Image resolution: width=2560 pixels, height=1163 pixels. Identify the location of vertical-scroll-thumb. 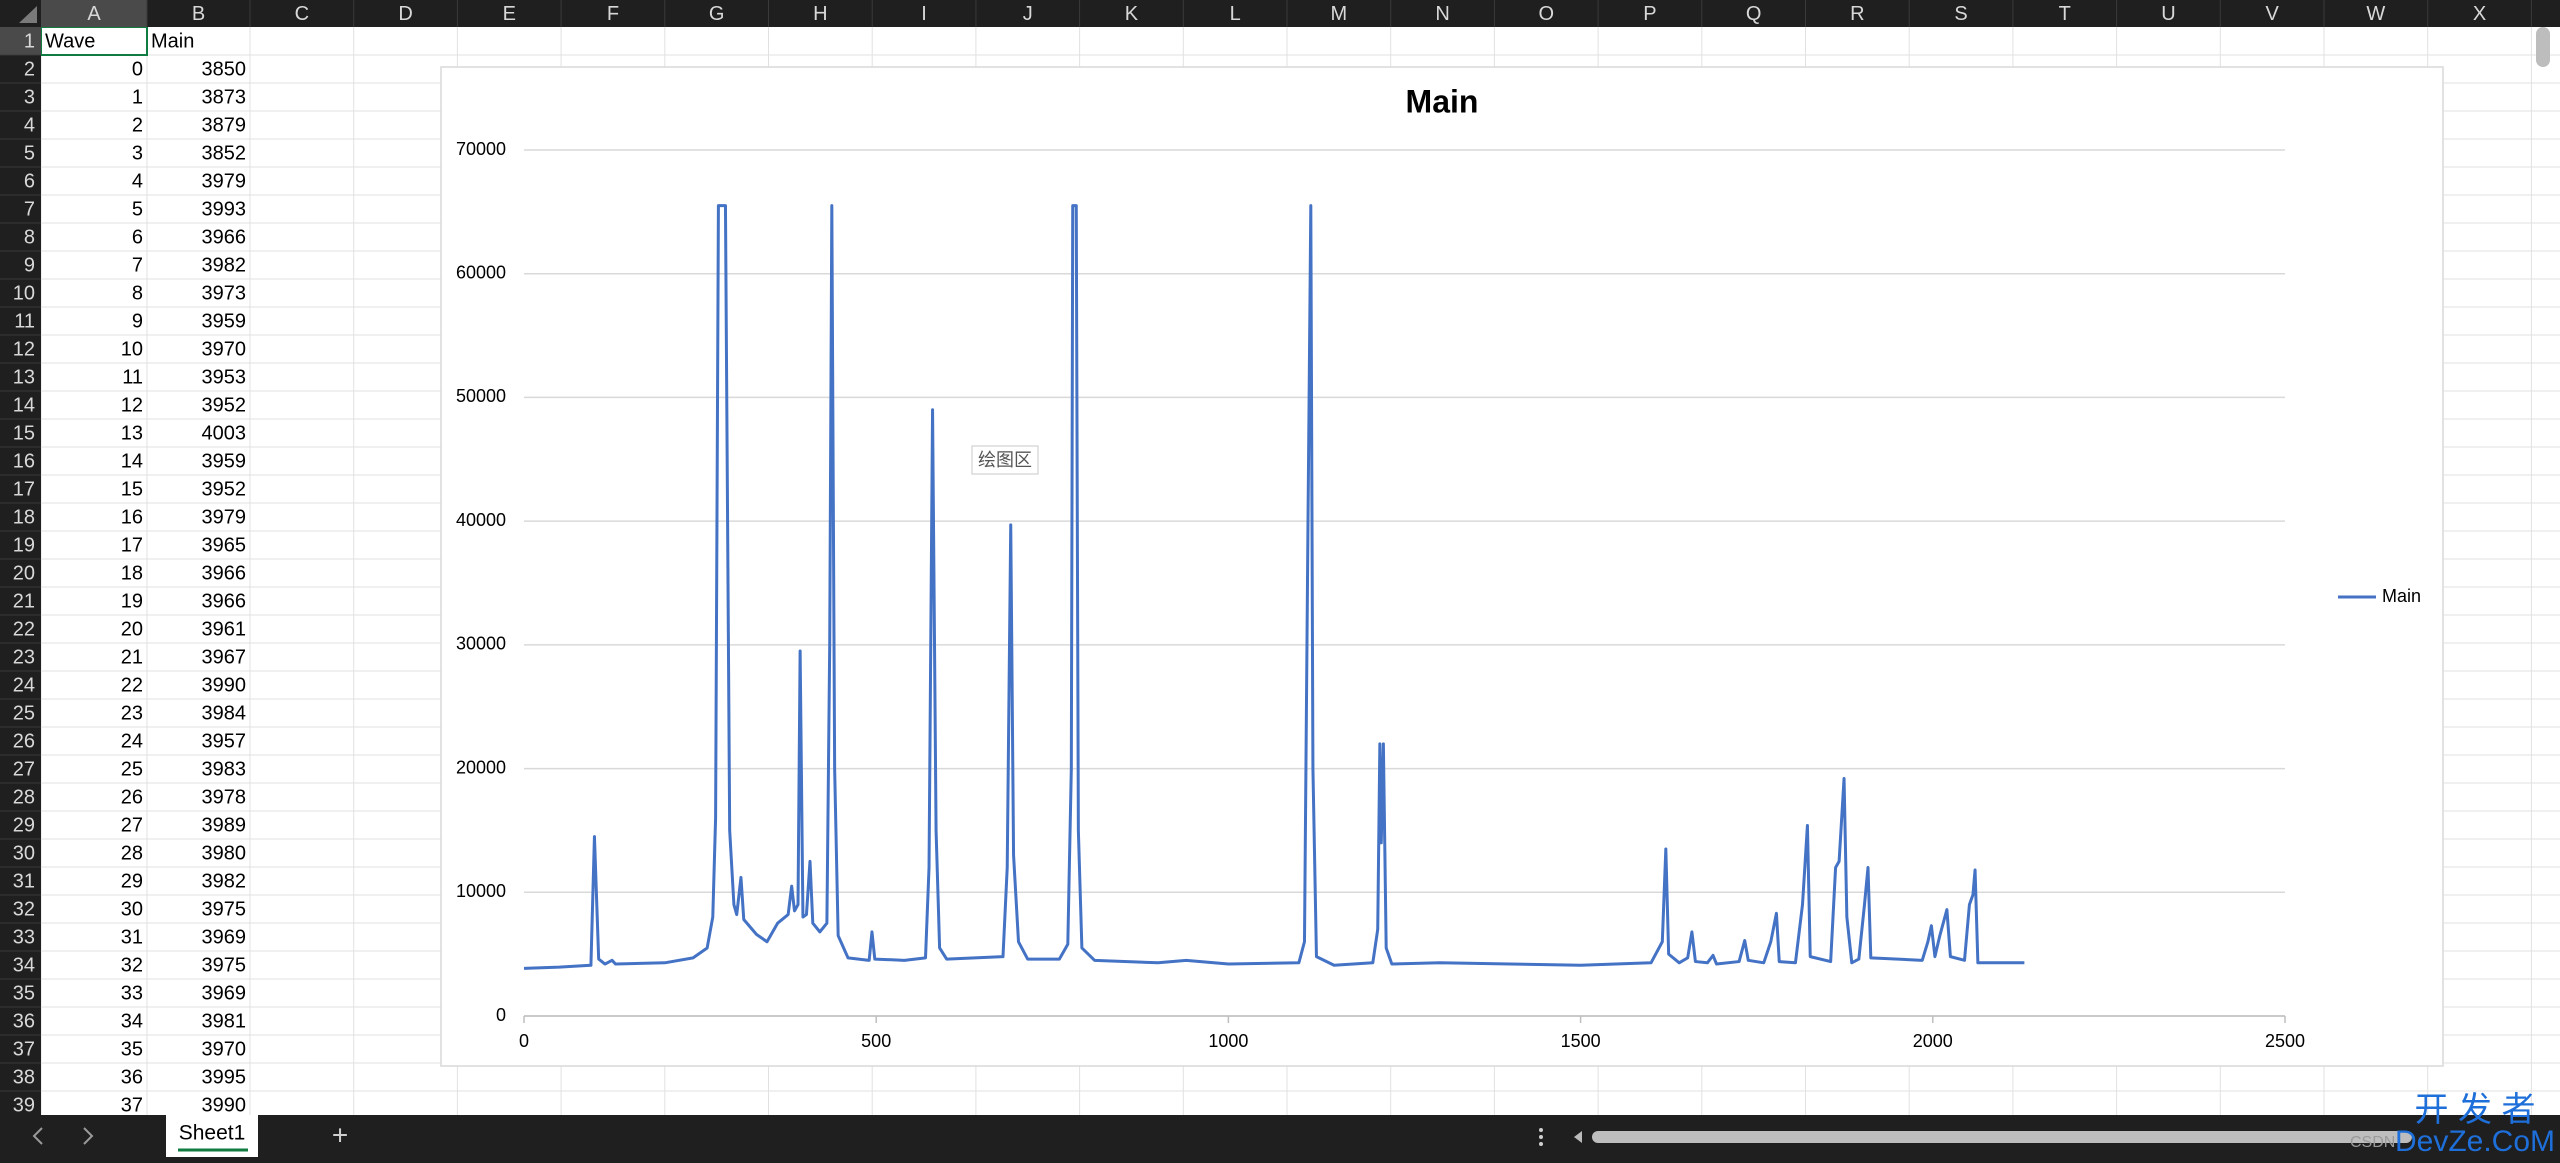
(2543, 47).